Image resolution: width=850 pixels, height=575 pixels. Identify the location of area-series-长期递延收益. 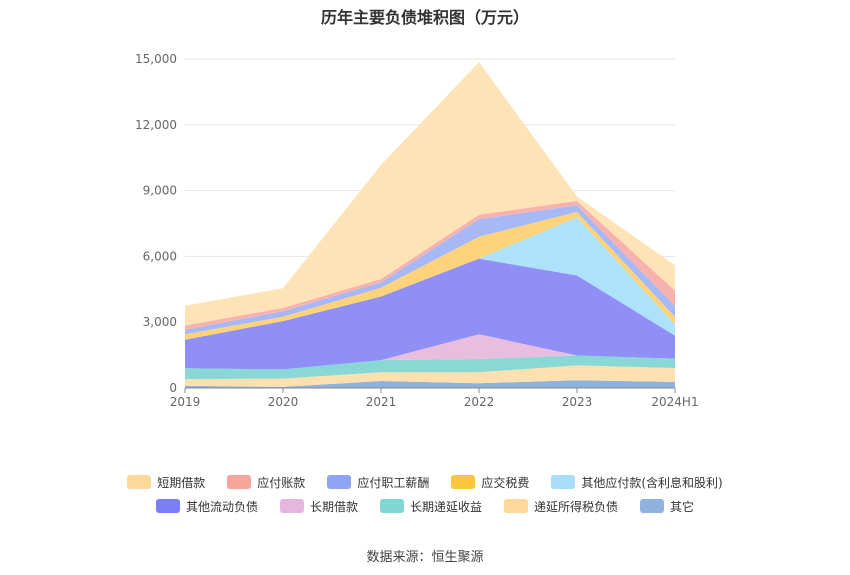
(430, 367).